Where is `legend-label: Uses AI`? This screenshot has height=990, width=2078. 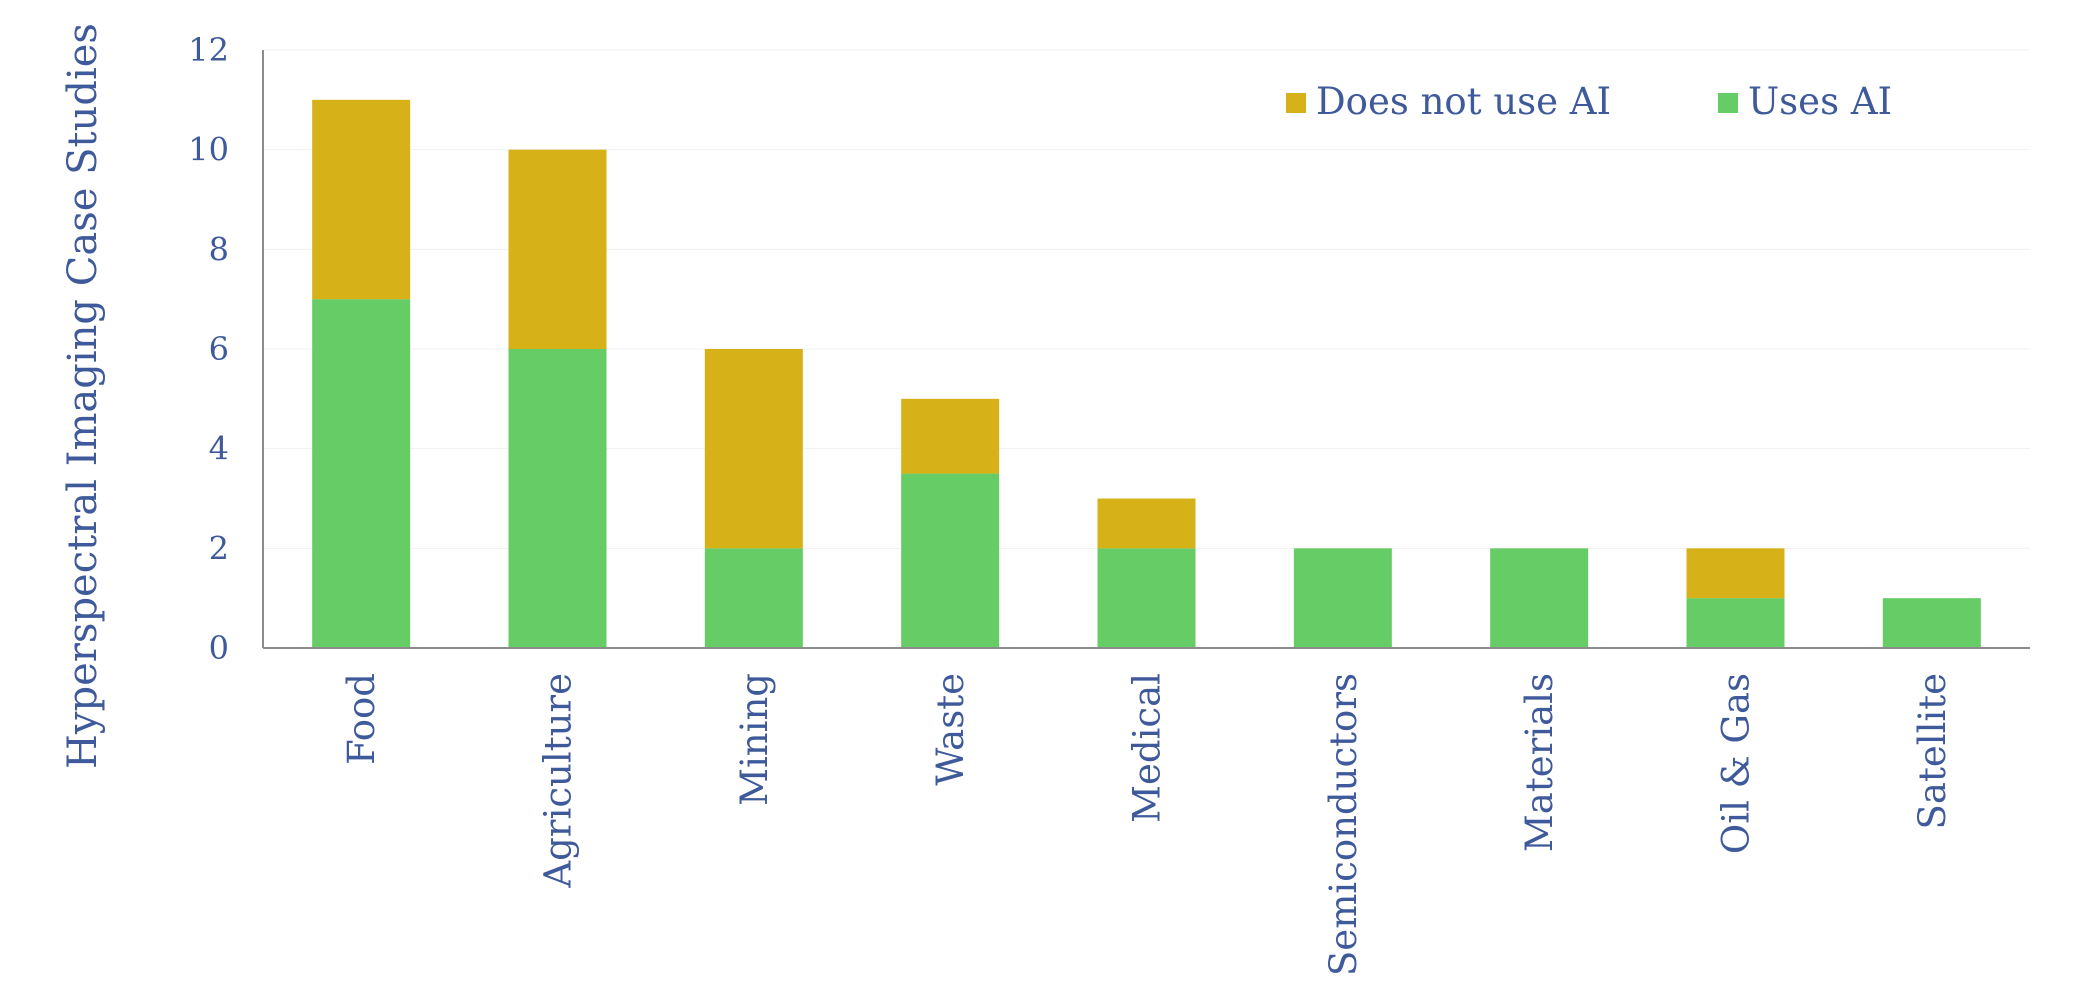
legend-label: Uses AI is located at coordinates (1820, 101).